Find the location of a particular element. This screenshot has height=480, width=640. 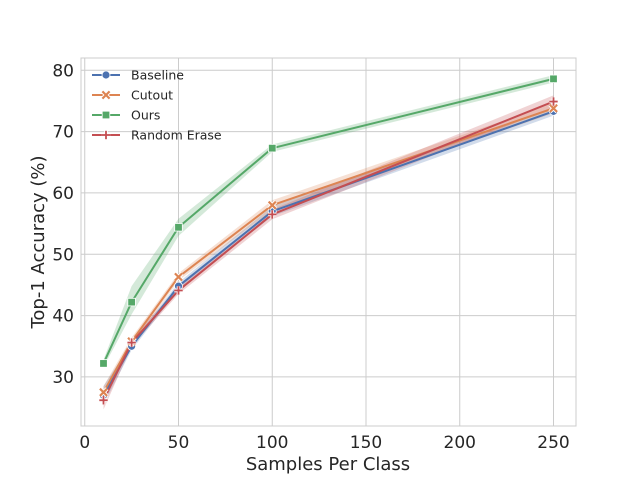

legend-label: Random Erase is located at coordinates (176, 135).